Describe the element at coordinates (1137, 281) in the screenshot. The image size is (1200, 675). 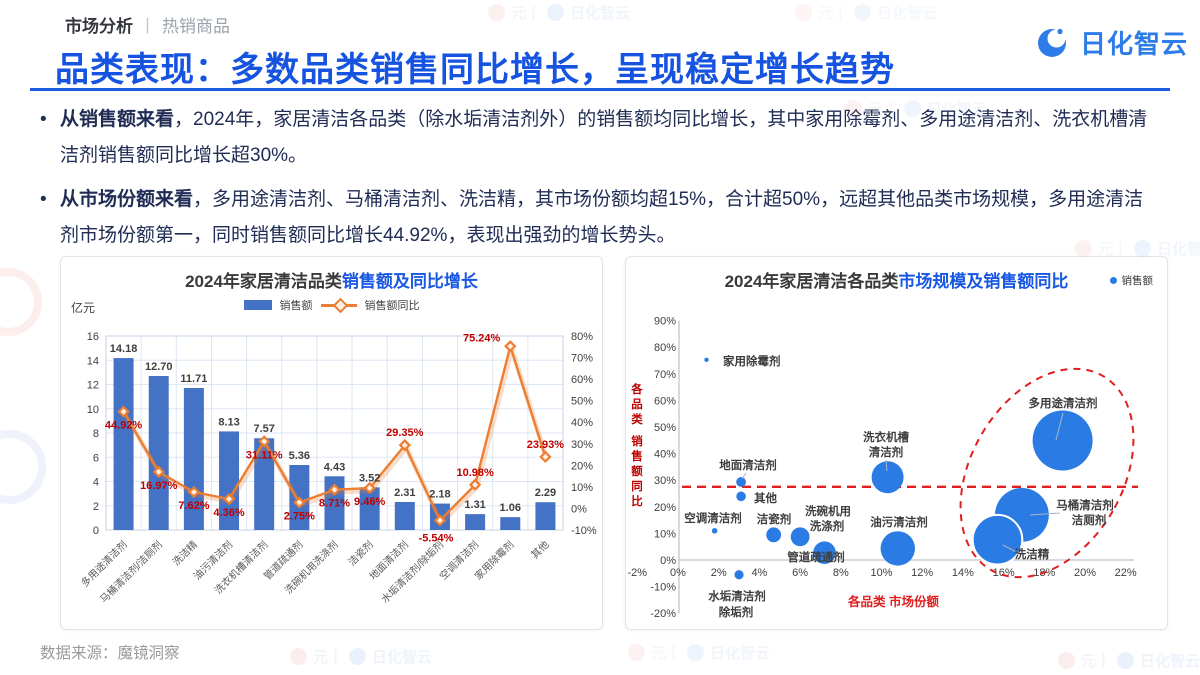
I see `bubble-legend-label: 销售额` at that location.